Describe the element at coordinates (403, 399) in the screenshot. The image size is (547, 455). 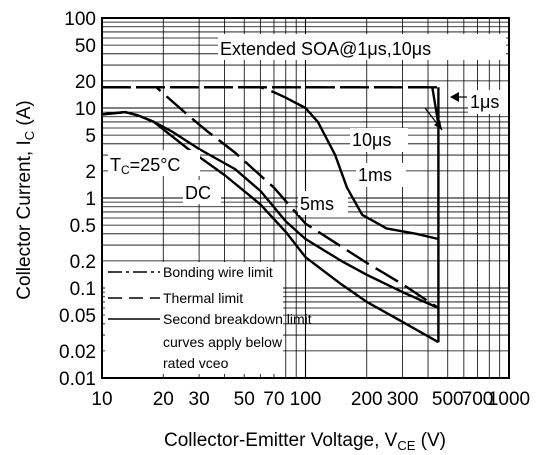
I see `x-tick-label: 300` at that location.